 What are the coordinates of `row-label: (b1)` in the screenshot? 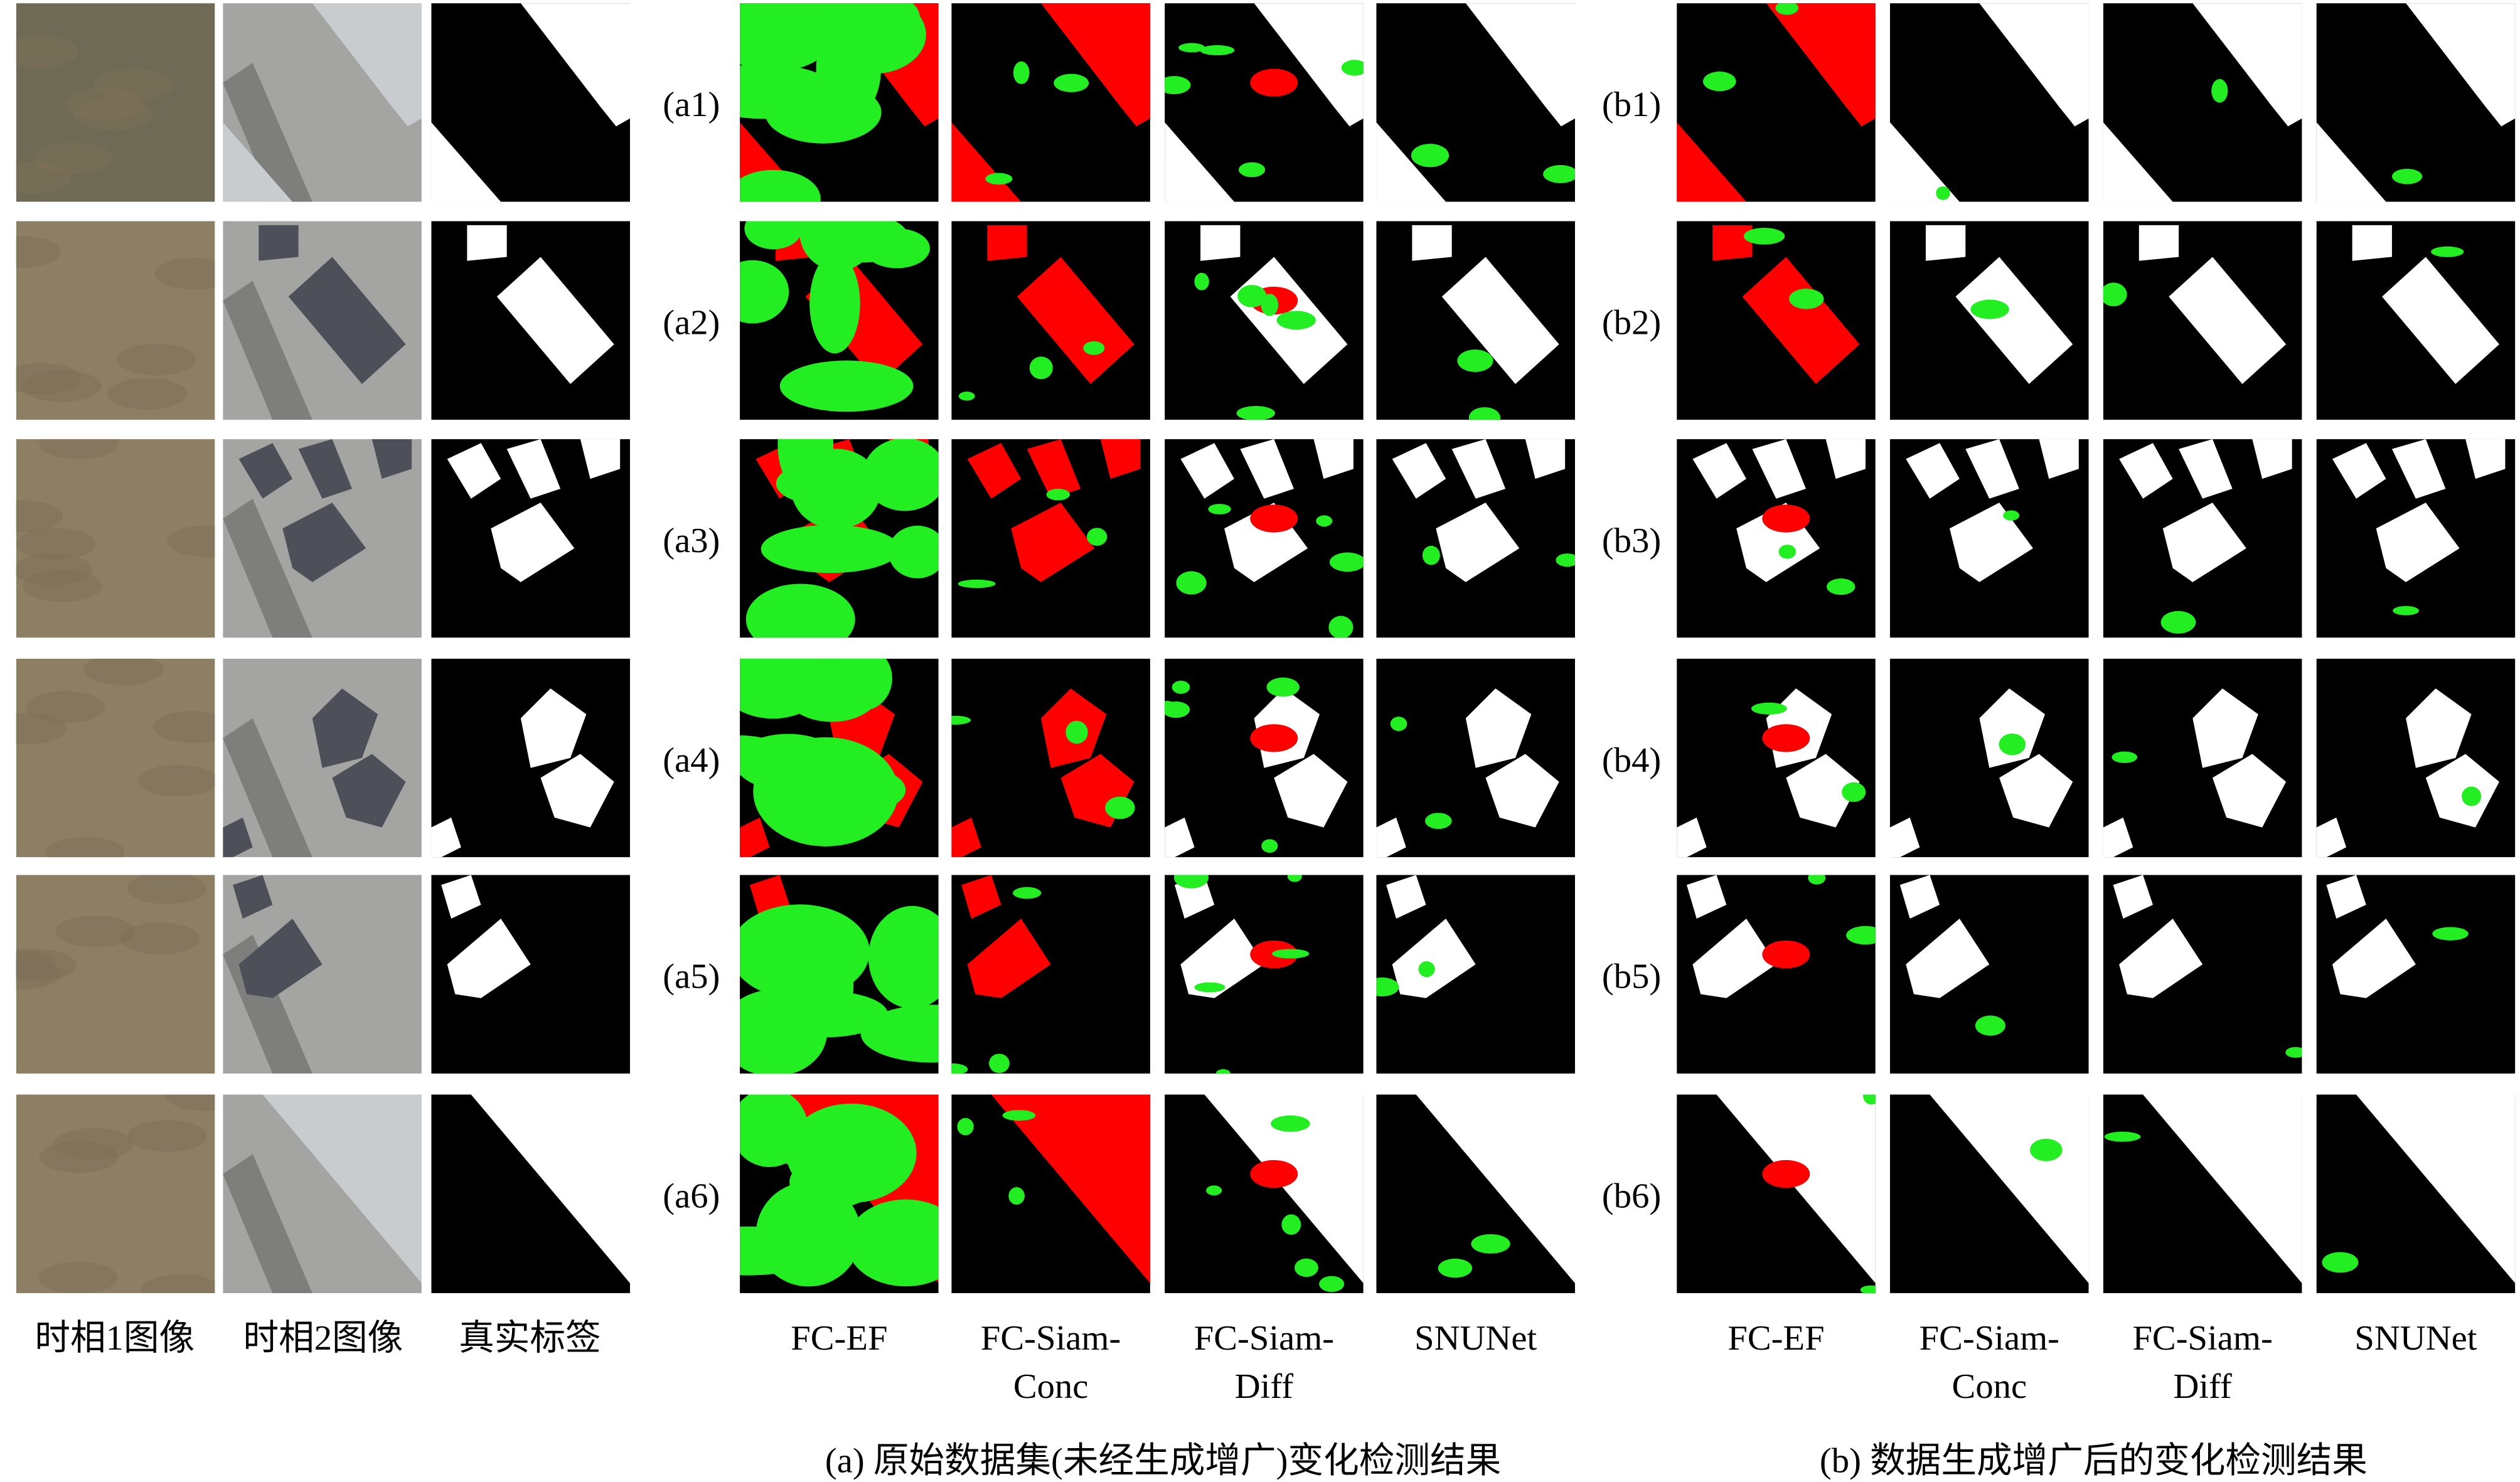 It's located at (1631, 104).